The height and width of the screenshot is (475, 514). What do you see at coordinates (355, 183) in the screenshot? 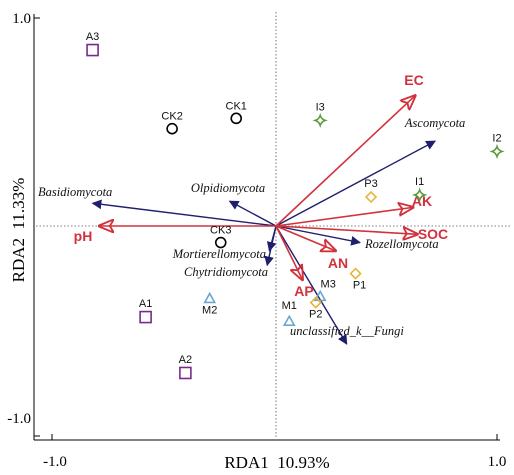
I see `species-arrow-ascomycota` at bounding box center [355, 183].